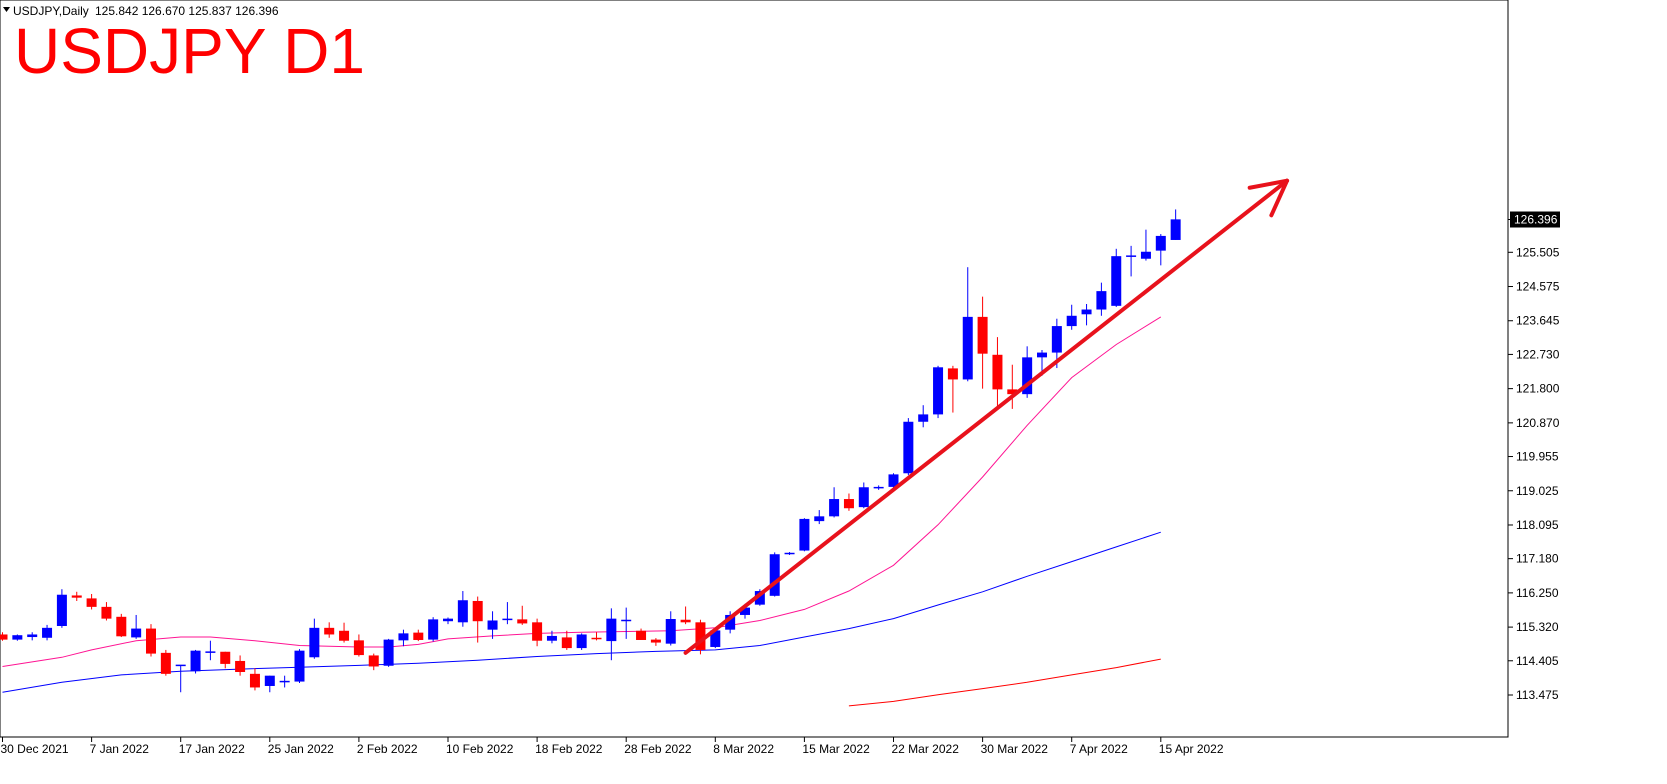  What do you see at coordinates (1279, 198) in the screenshot?
I see `trend-arrow-head-lower` at bounding box center [1279, 198].